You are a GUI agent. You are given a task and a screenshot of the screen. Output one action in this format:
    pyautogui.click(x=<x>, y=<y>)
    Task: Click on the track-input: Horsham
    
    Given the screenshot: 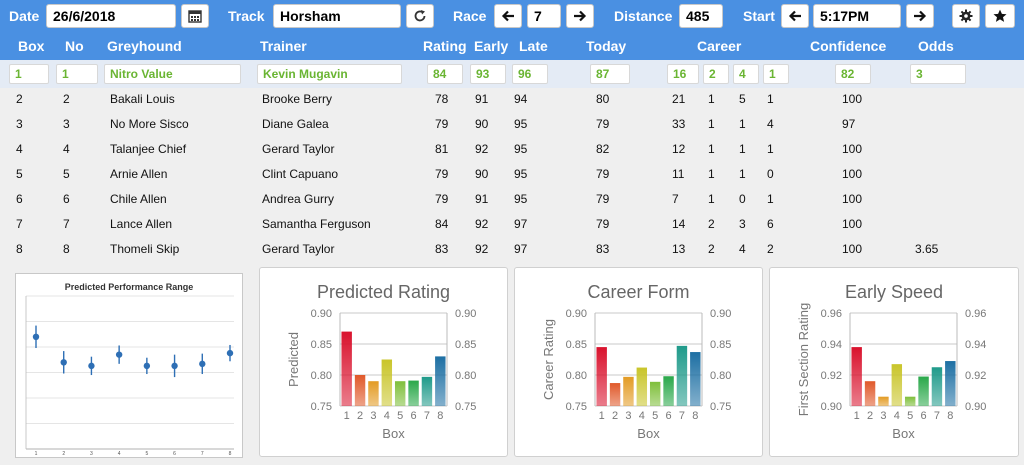 What is the action you would take?
    pyautogui.click(x=337, y=16)
    